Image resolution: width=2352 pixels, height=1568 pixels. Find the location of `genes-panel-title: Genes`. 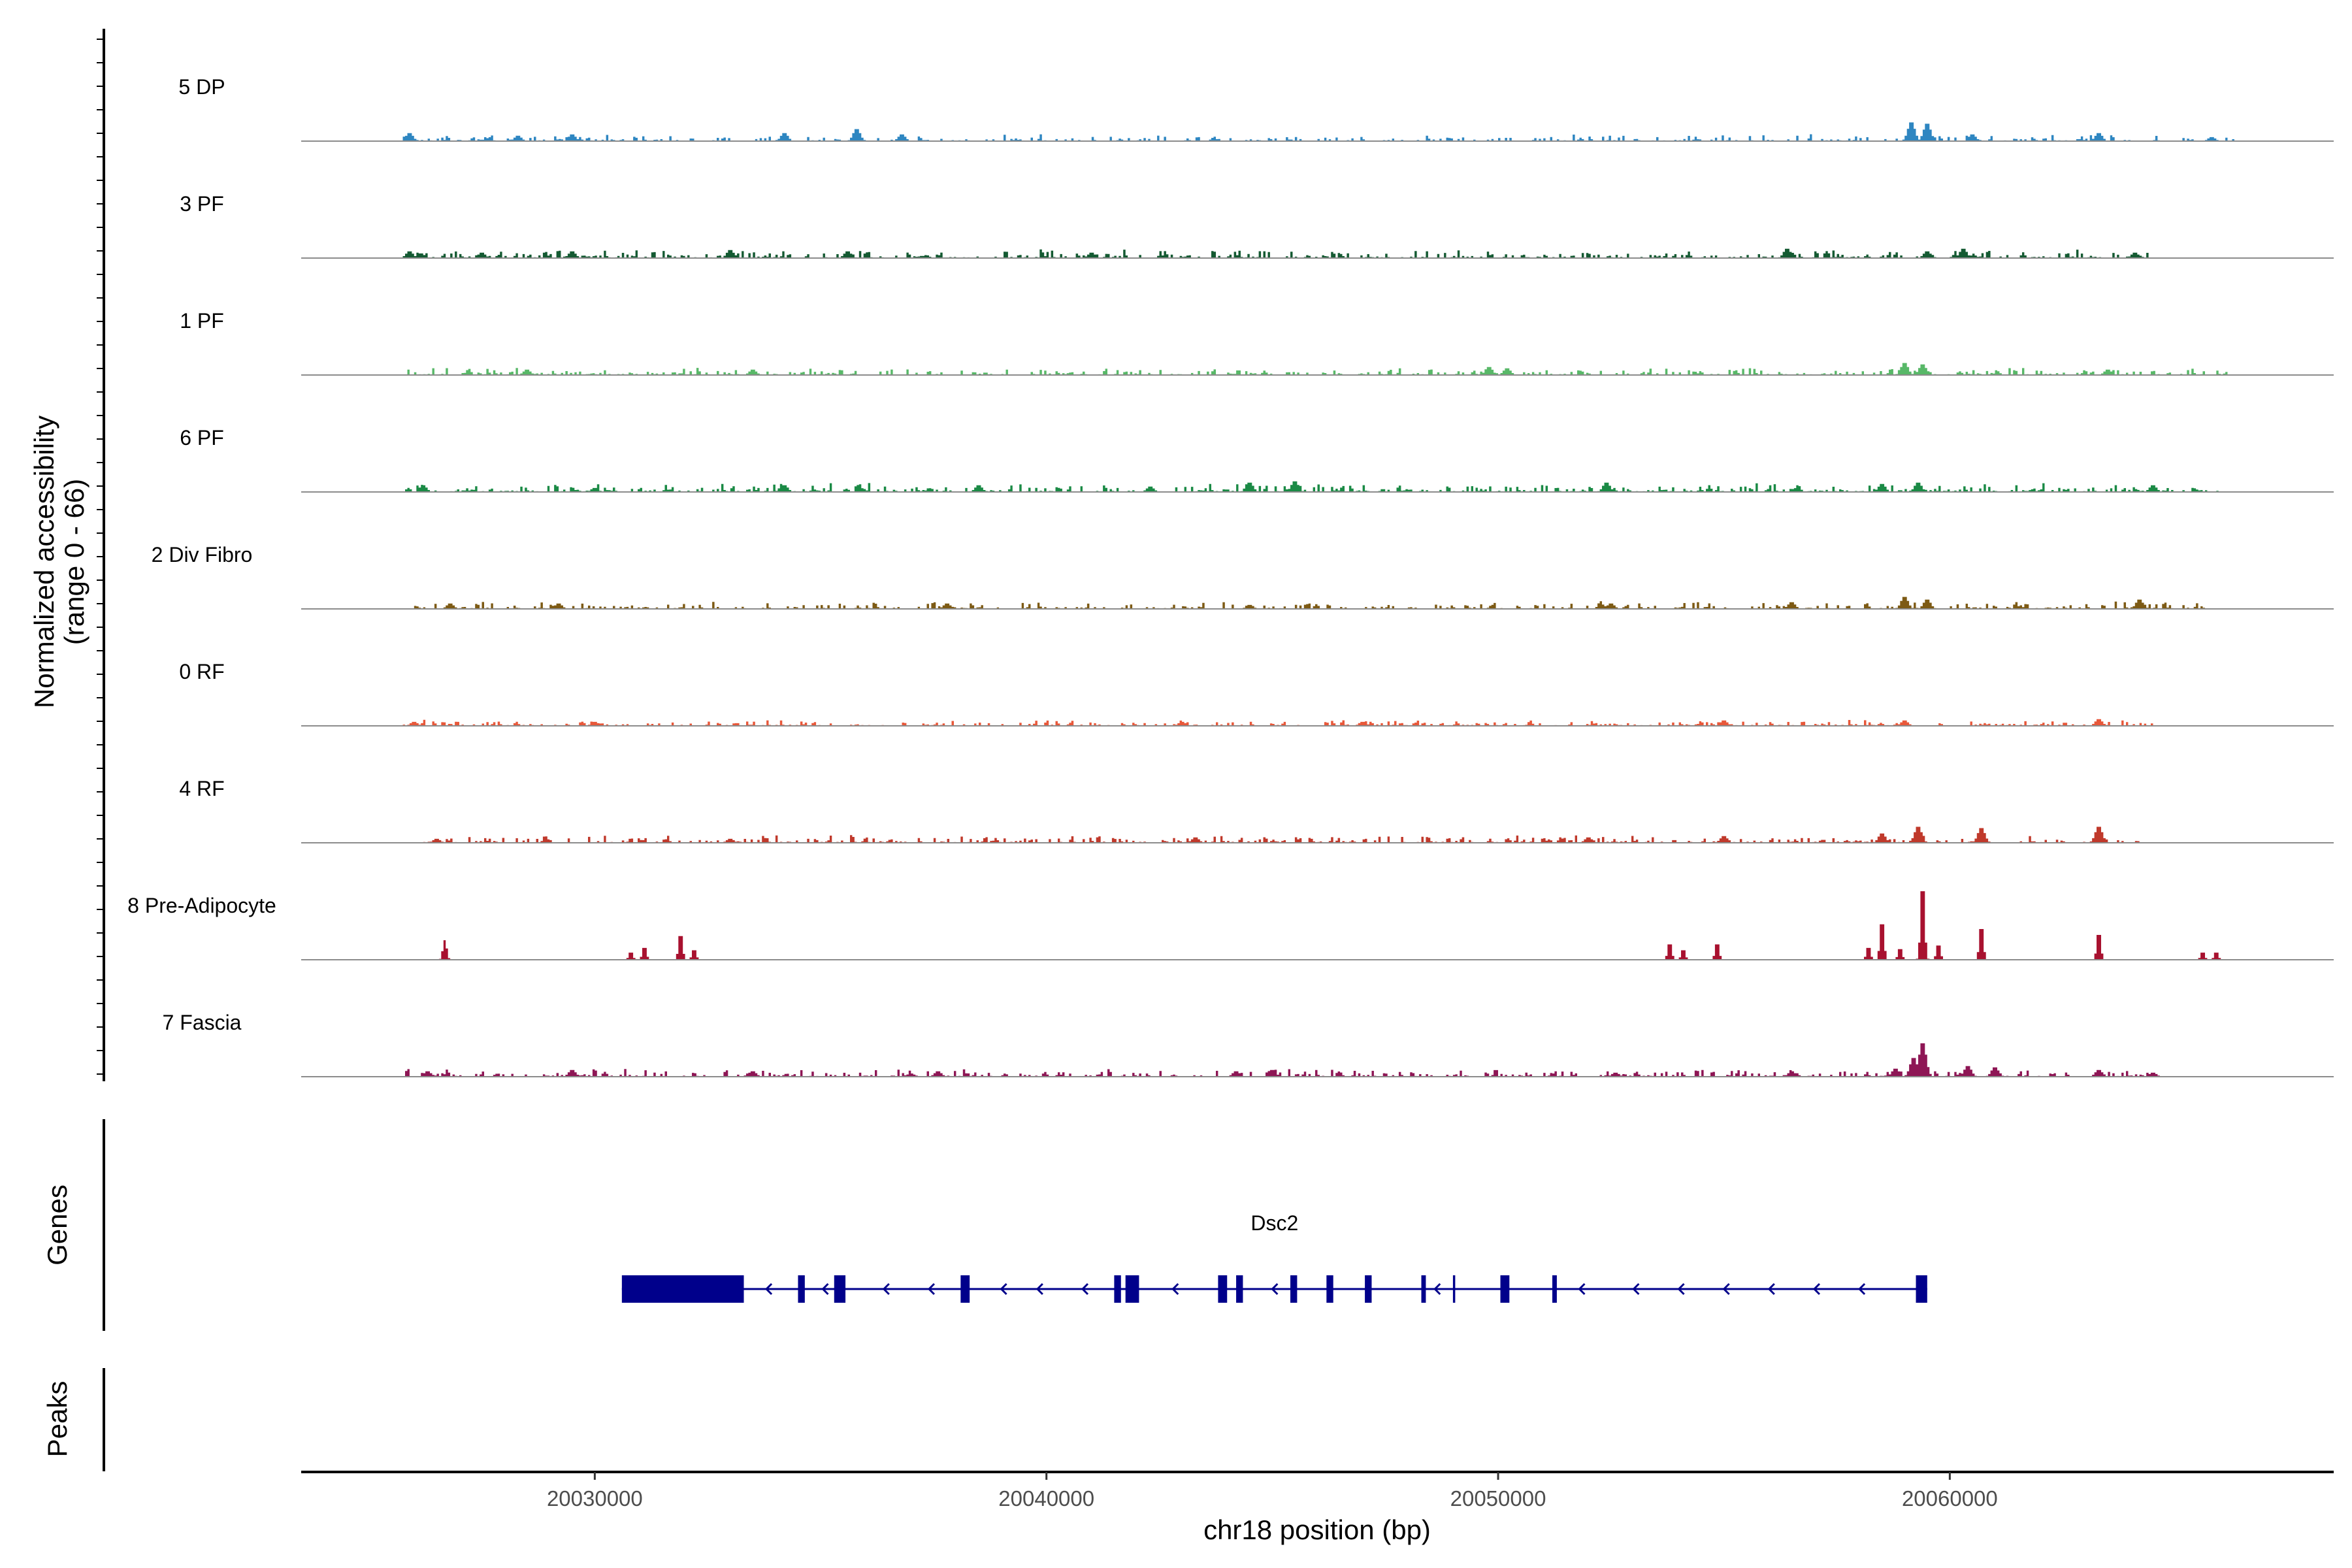

genes-panel-title: Genes is located at coordinates (57, 1225).